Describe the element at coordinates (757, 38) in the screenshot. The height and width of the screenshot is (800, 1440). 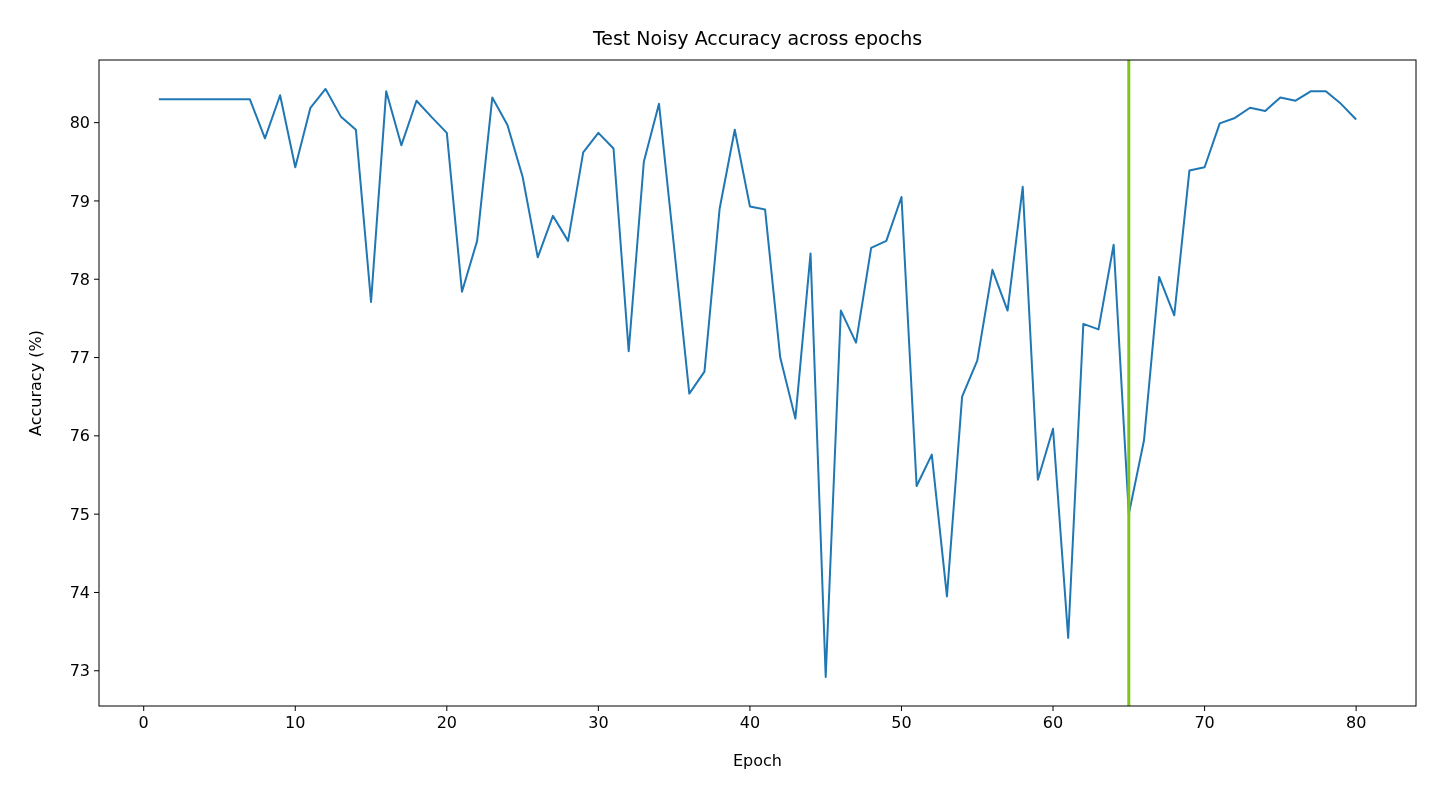
I see `chart-title: Test Noisy Accuracy across epochs` at that location.